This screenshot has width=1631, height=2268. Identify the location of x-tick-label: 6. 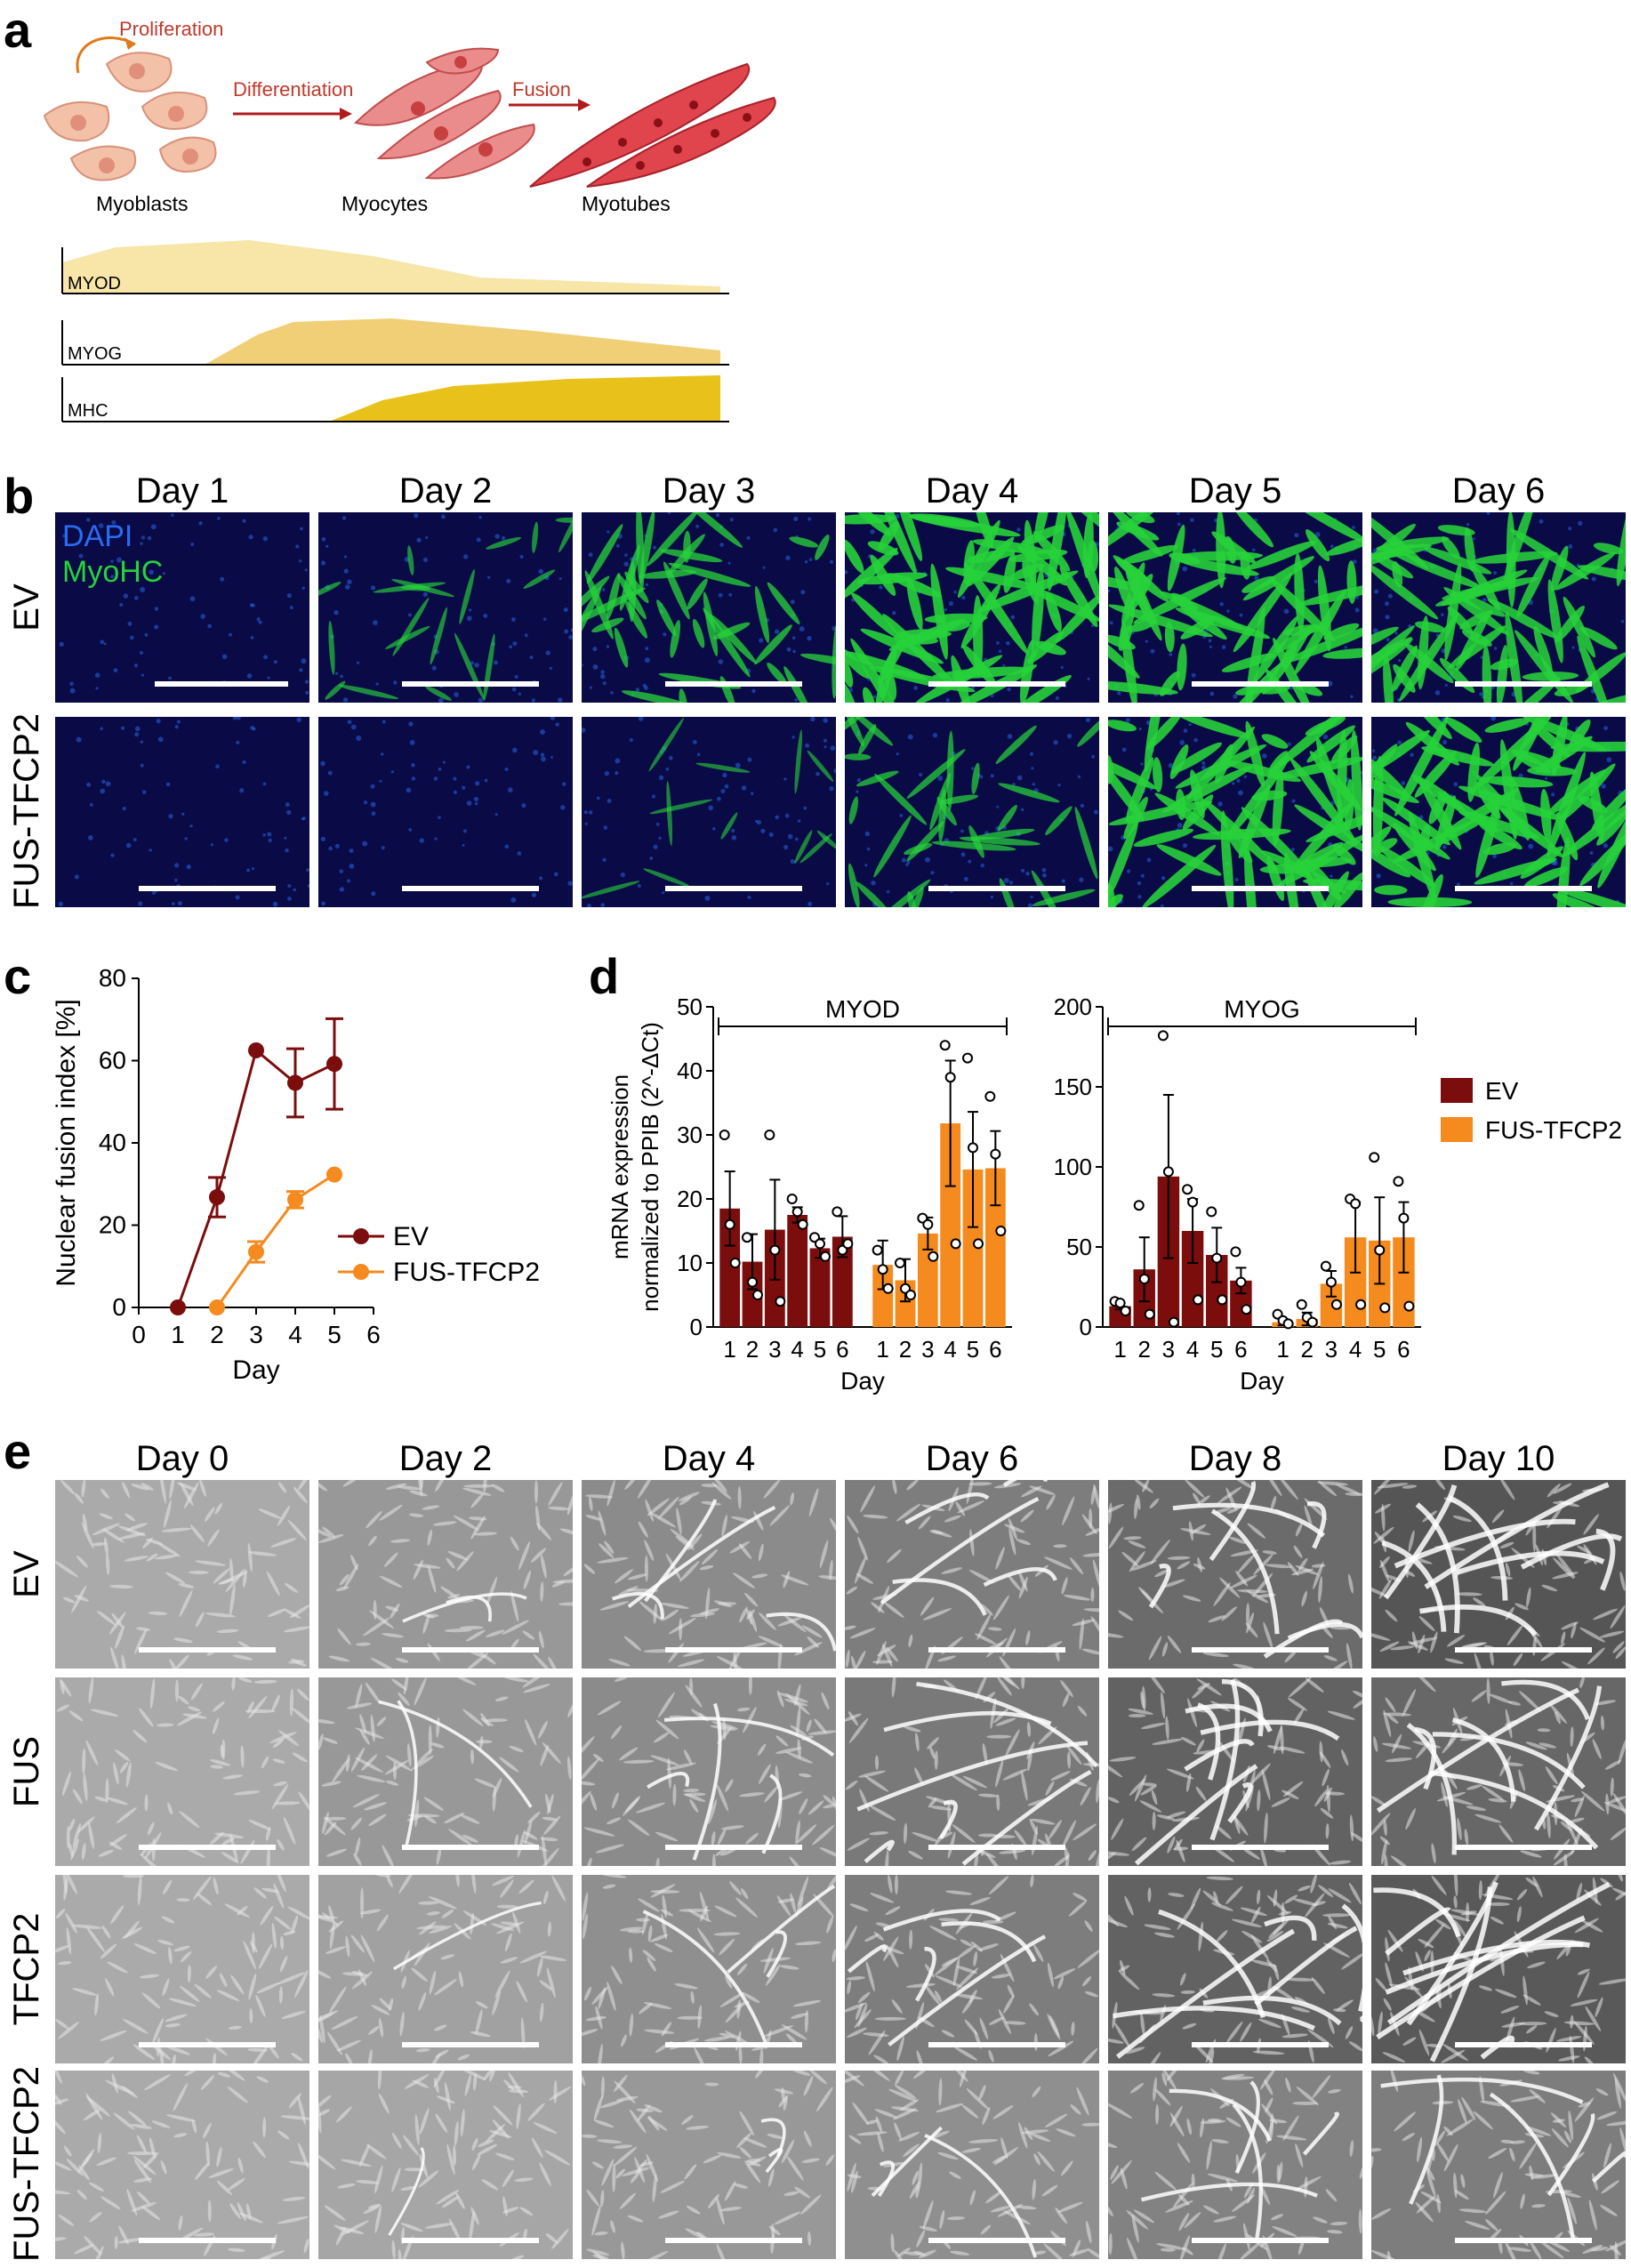
(1241, 1349).